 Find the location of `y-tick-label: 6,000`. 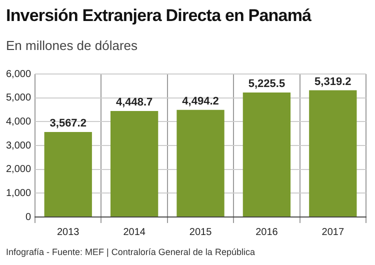

y-tick-label: 6,000 is located at coordinates (19, 74).